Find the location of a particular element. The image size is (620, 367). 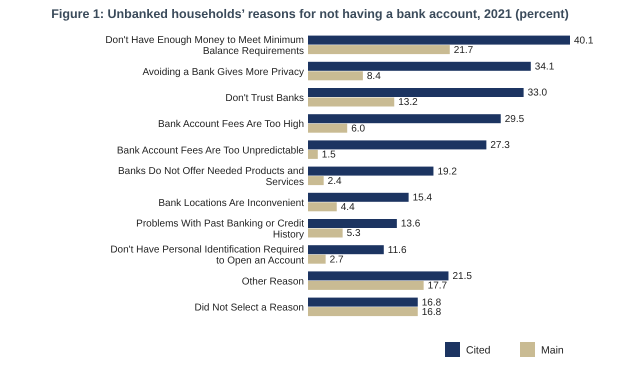

data-label: 11.6 is located at coordinates (397, 250).